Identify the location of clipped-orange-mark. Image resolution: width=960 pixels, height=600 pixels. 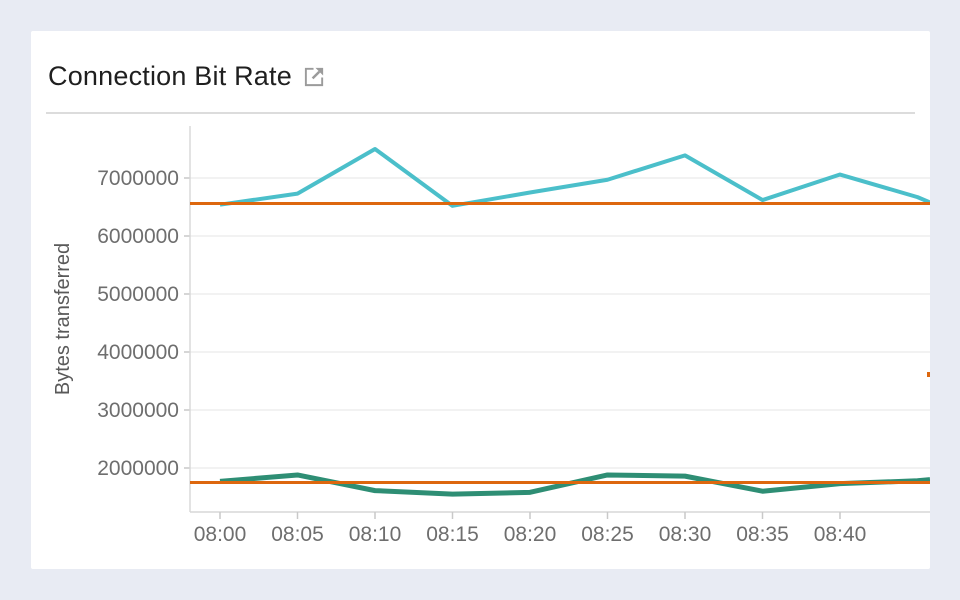
(928, 374).